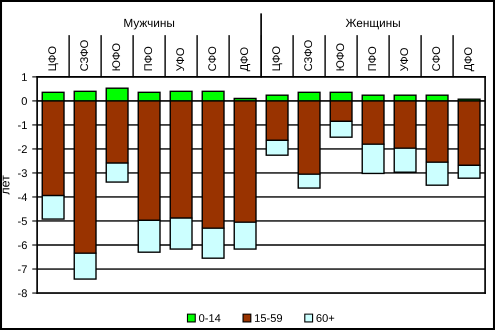 This screenshot has height=330, width=495. I want to click on y-axis-title: лет, so click(6, 185).